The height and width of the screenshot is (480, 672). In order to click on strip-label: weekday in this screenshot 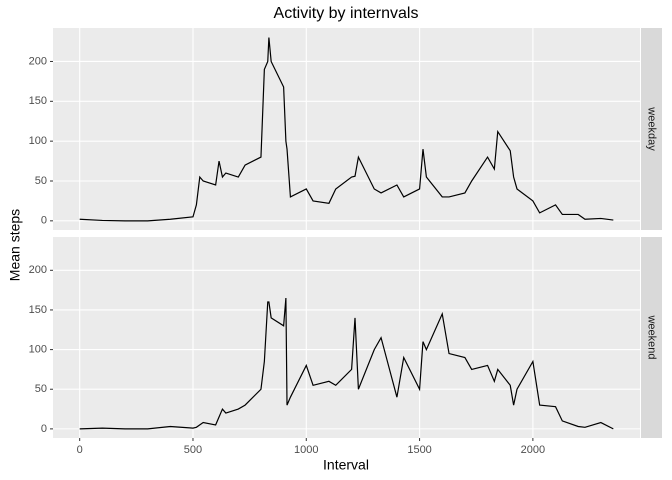, I will do `click(652, 128)`.